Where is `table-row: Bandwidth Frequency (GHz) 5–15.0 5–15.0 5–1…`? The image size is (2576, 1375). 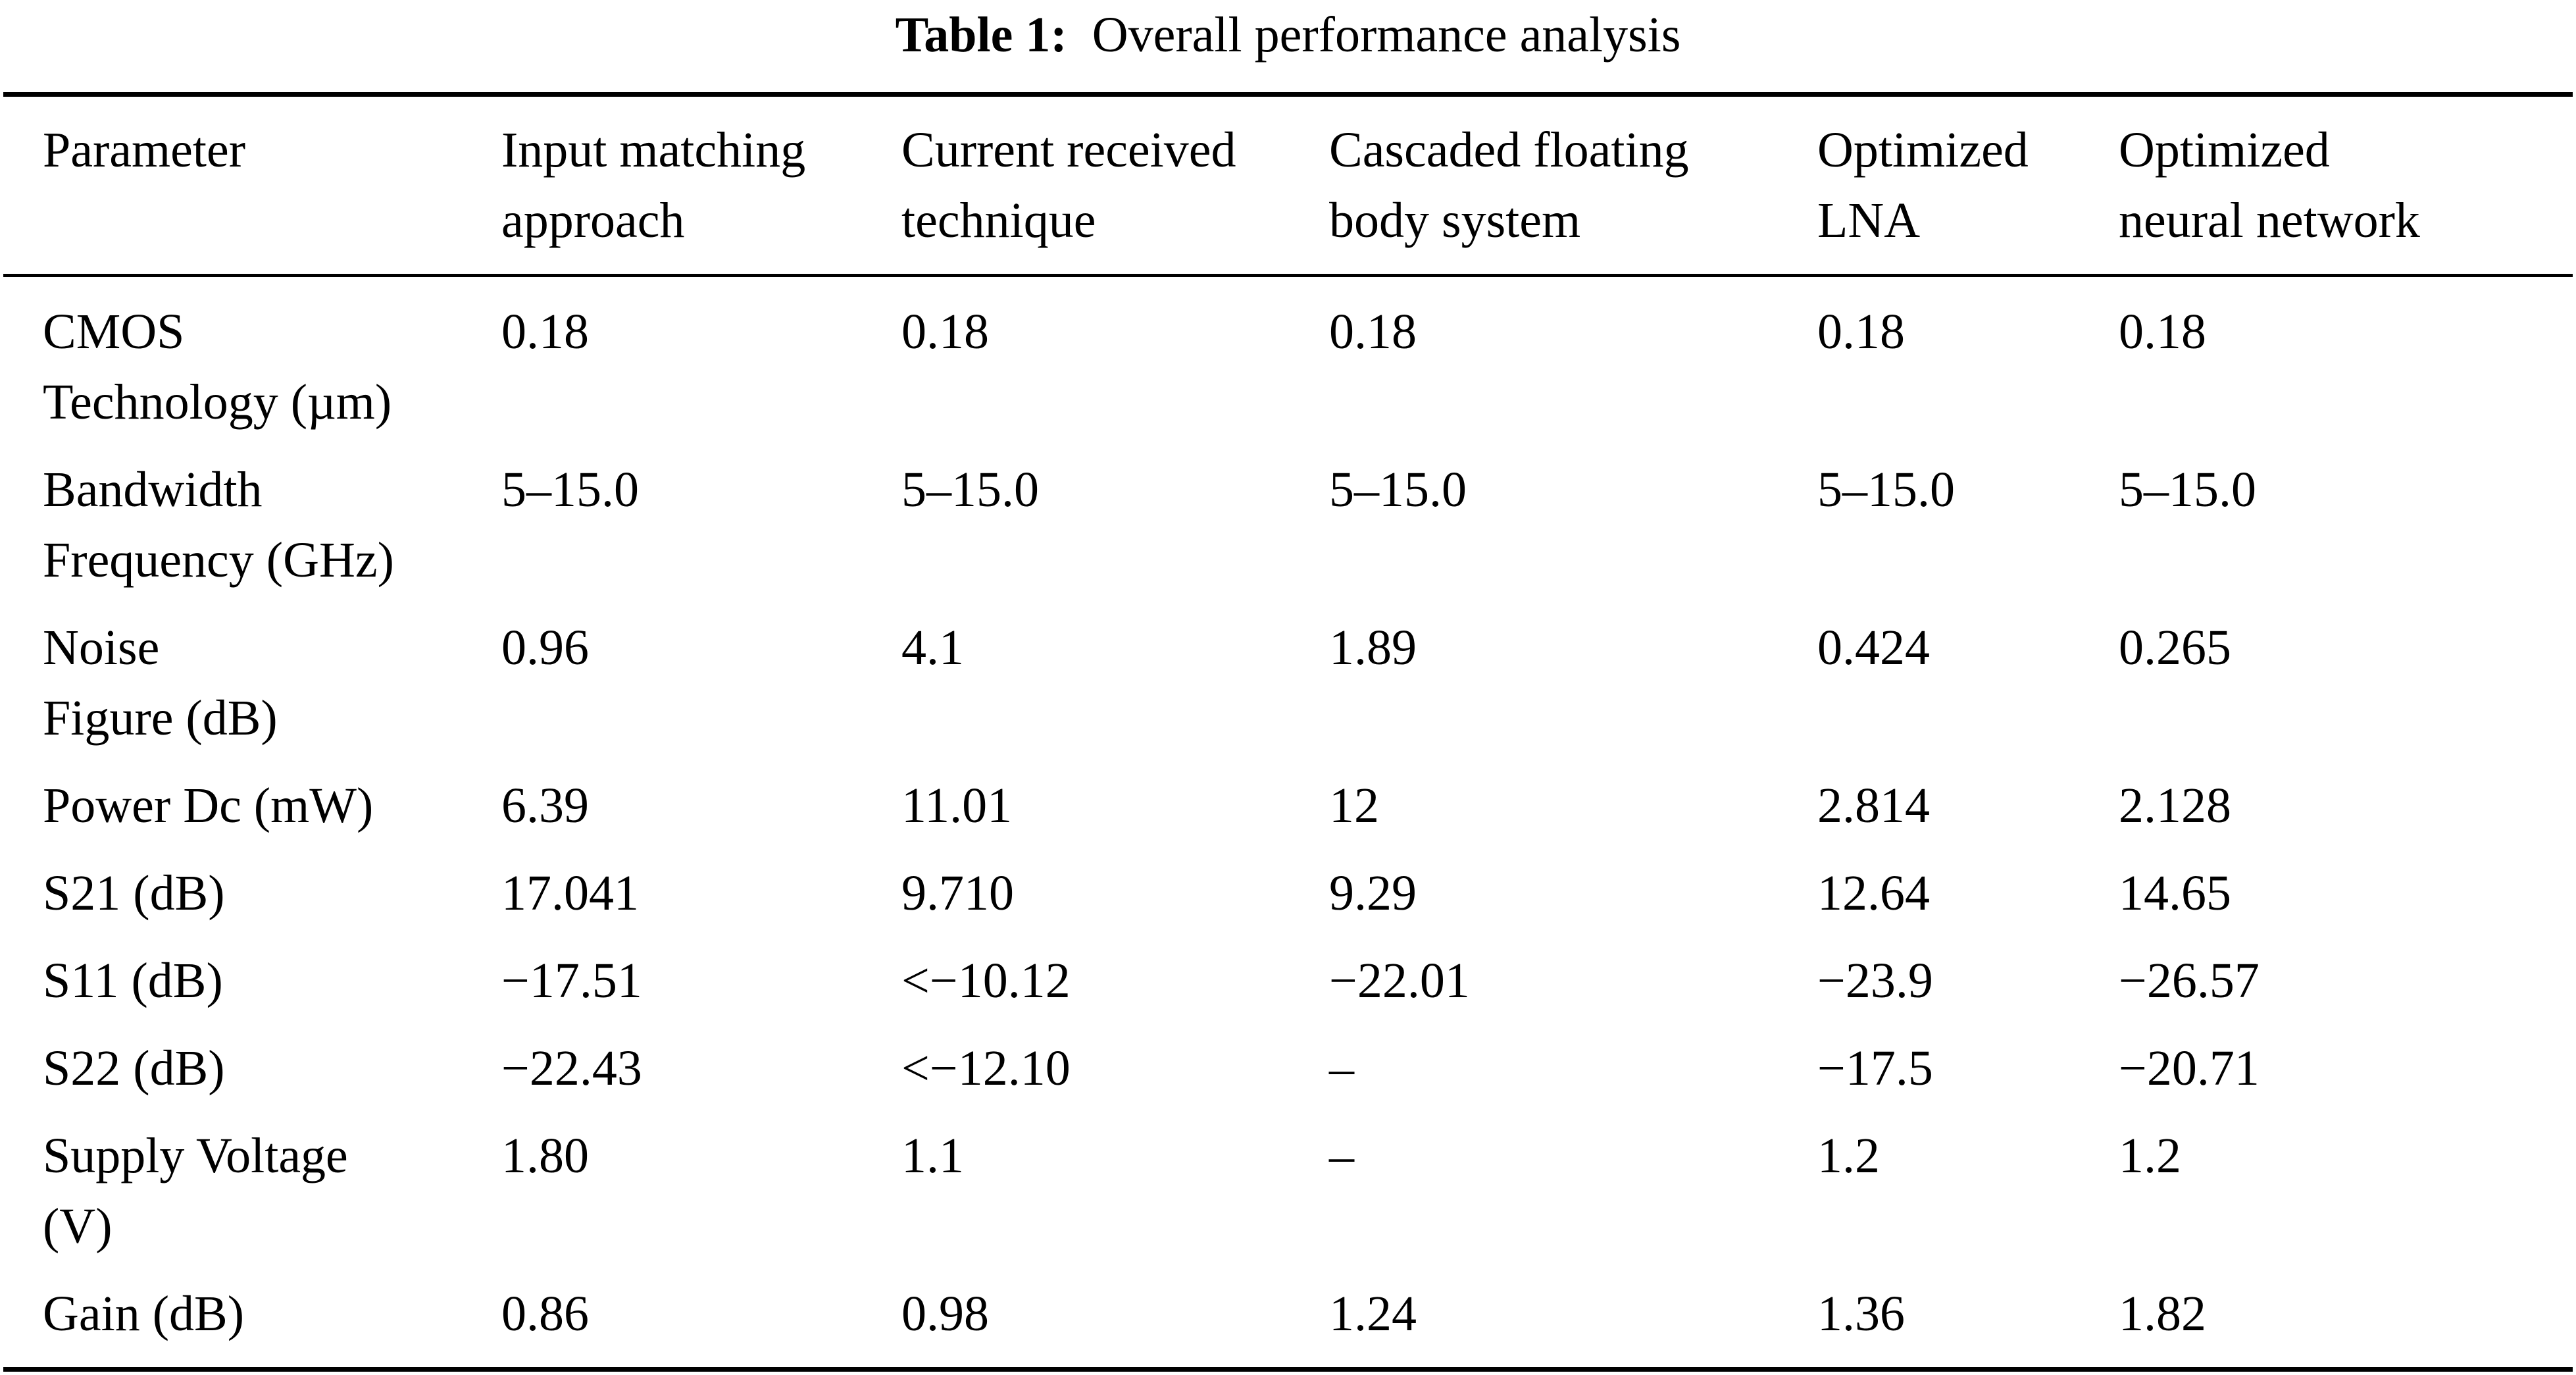 table-row: Bandwidth Frequency (GHz) 5–15.0 5–15.0 5–1… is located at coordinates (1288, 525).